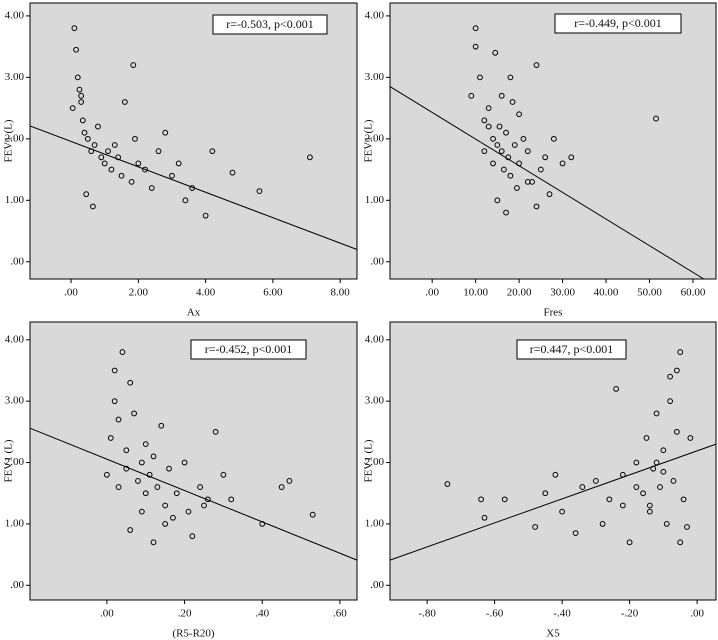  What do you see at coordinates (341, 293) in the screenshot?
I see `x-tick-label: 8.00` at bounding box center [341, 293].